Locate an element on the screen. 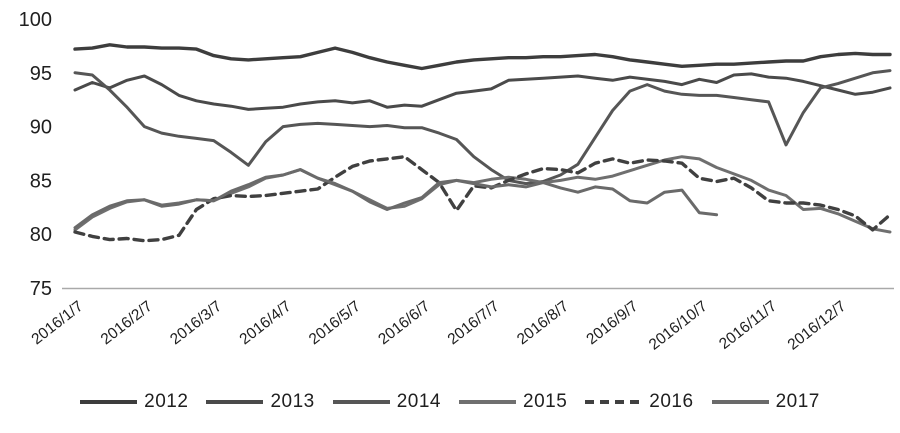  legend-swatch-2012 is located at coordinates (109, 402).